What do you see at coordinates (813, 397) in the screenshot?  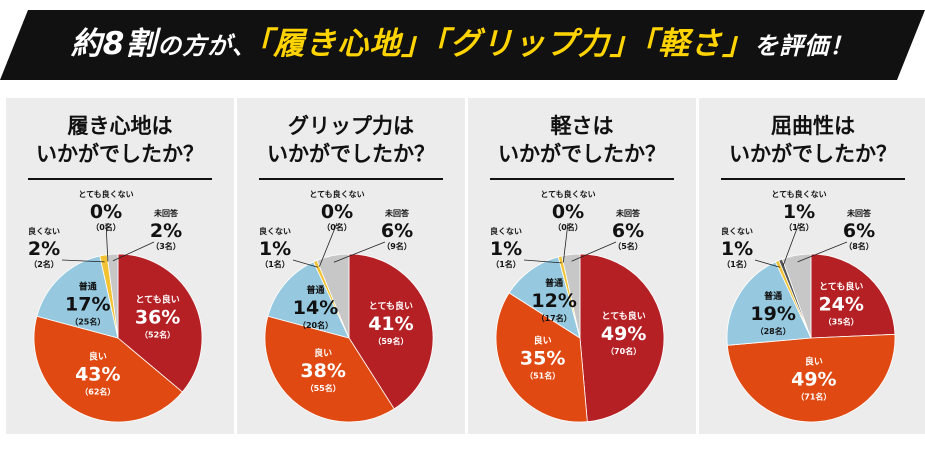 I see `data-label-good-count: （71名）` at bounding box center [813, 397].